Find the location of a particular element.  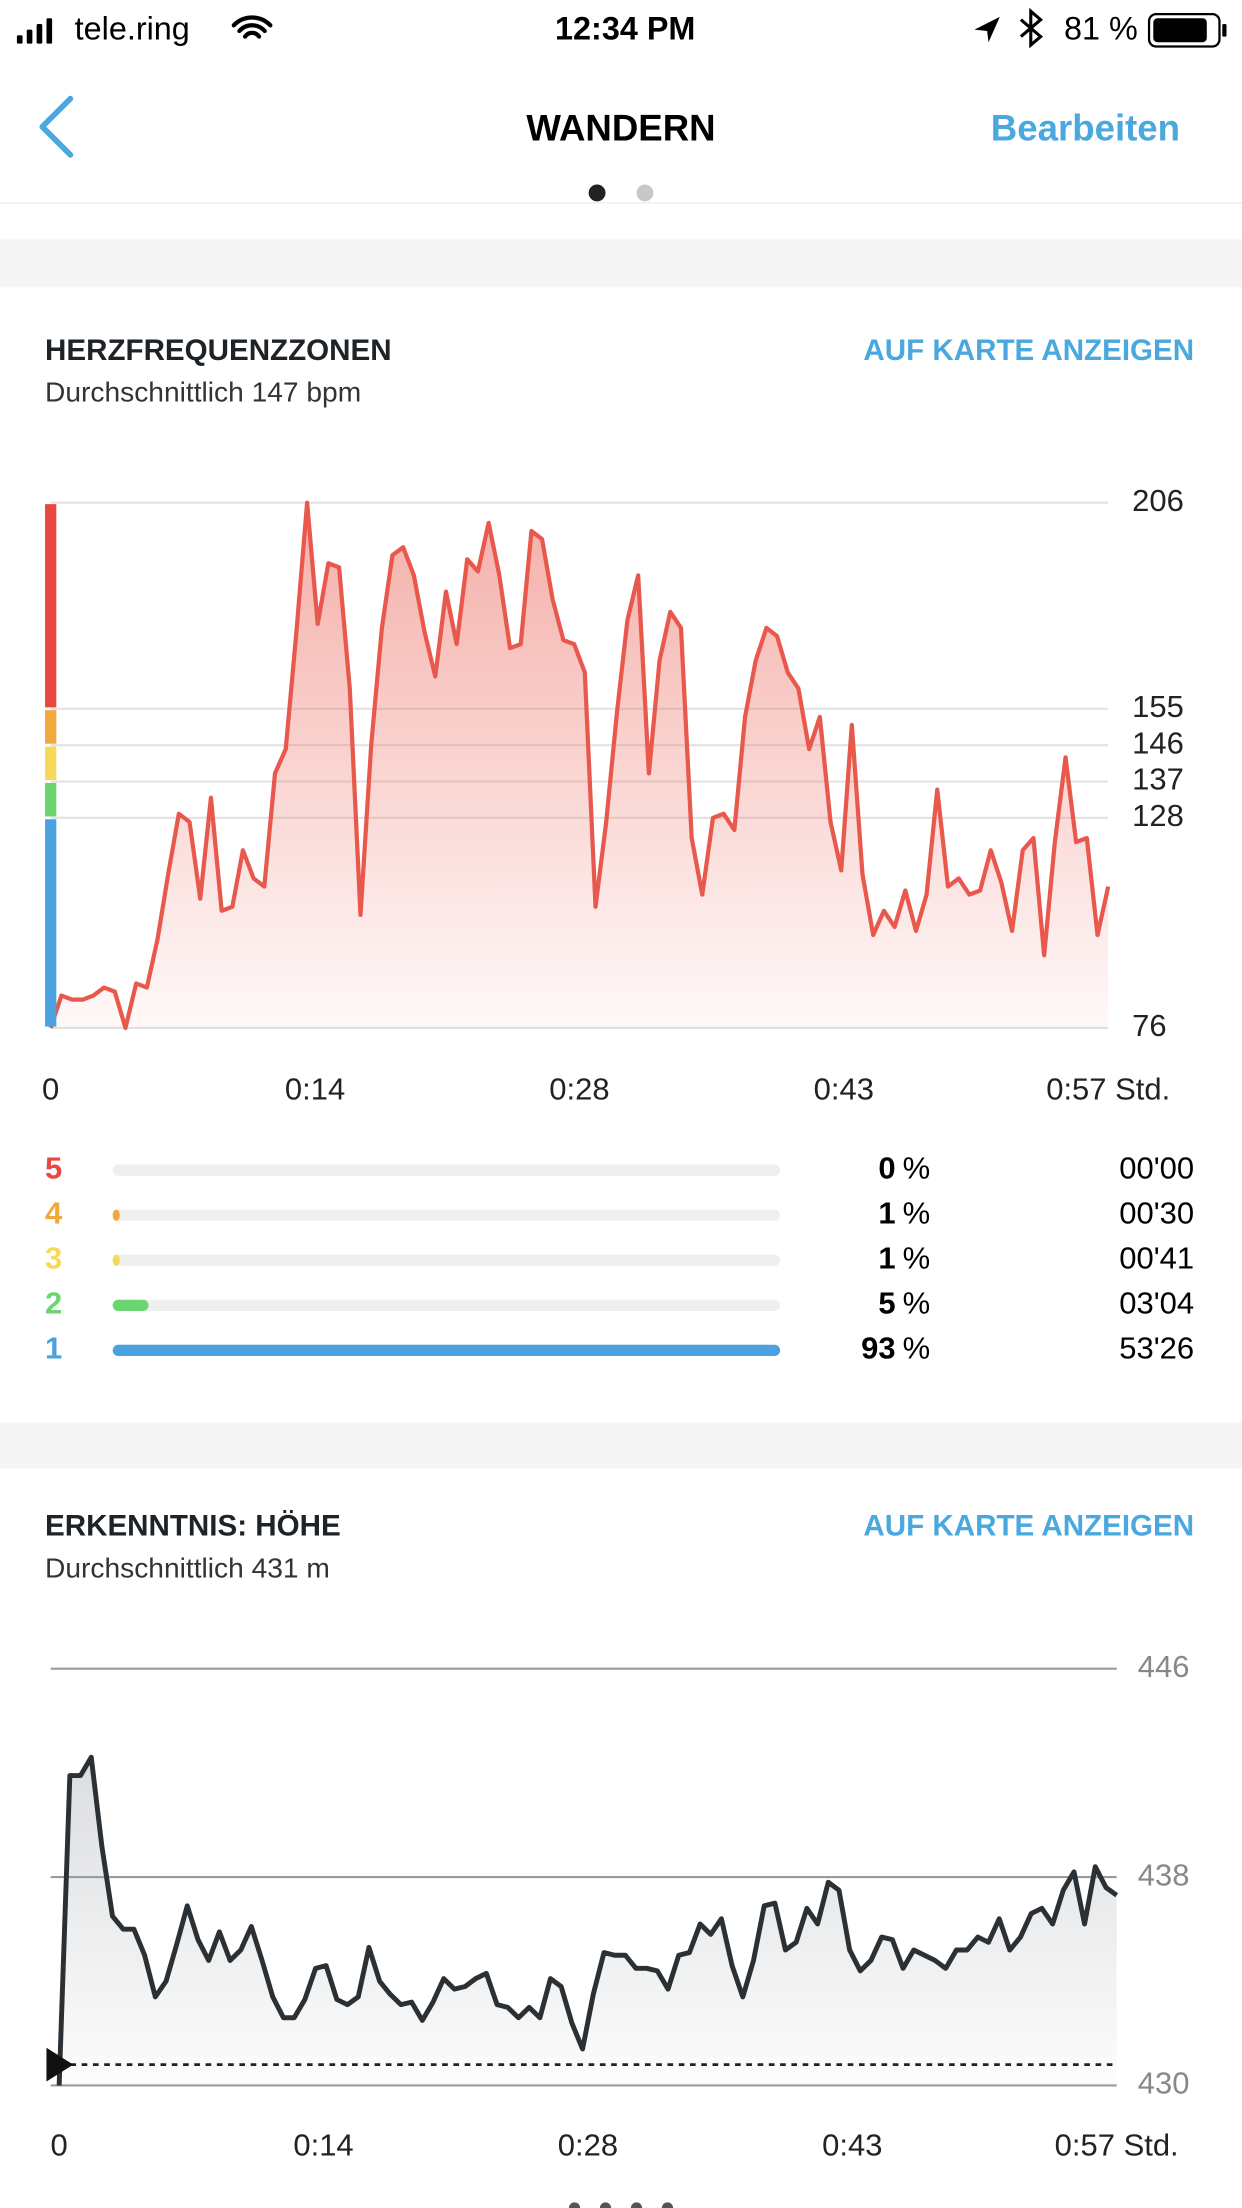

y-tick-label: 76 is located at coordinates (1149, 1025).